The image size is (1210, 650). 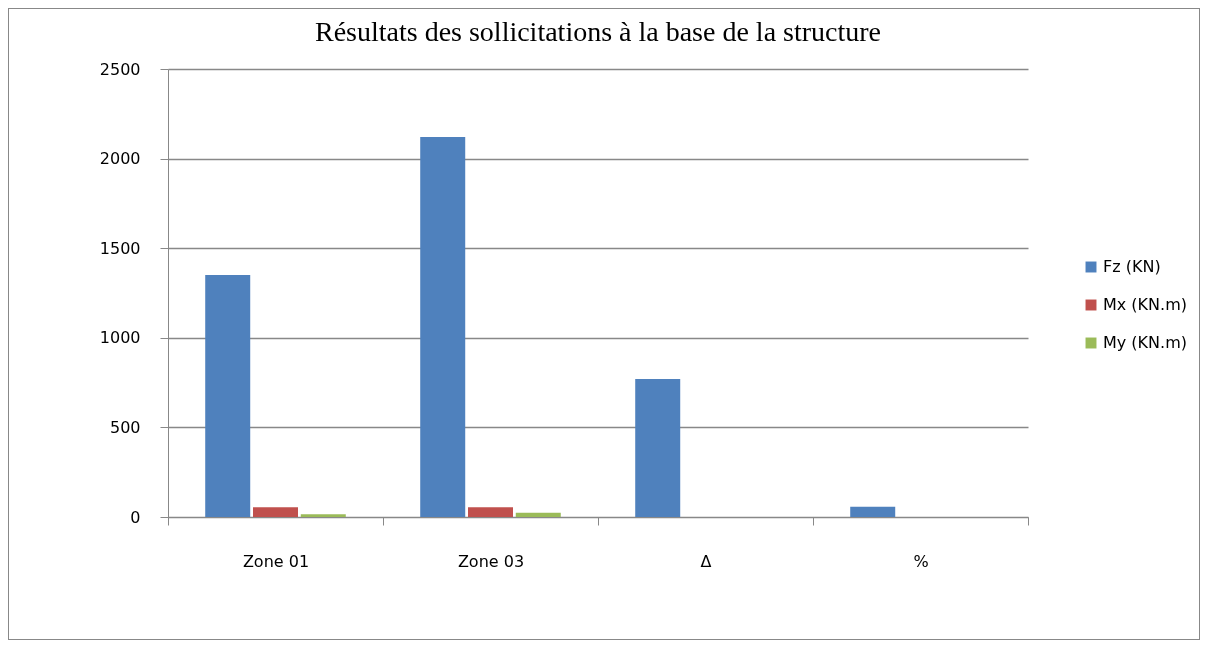 What do you see at coordinates (276, 561) in the screenshot?
I see `x-tick-label: Zone 01` at bounding box center [276, 561].